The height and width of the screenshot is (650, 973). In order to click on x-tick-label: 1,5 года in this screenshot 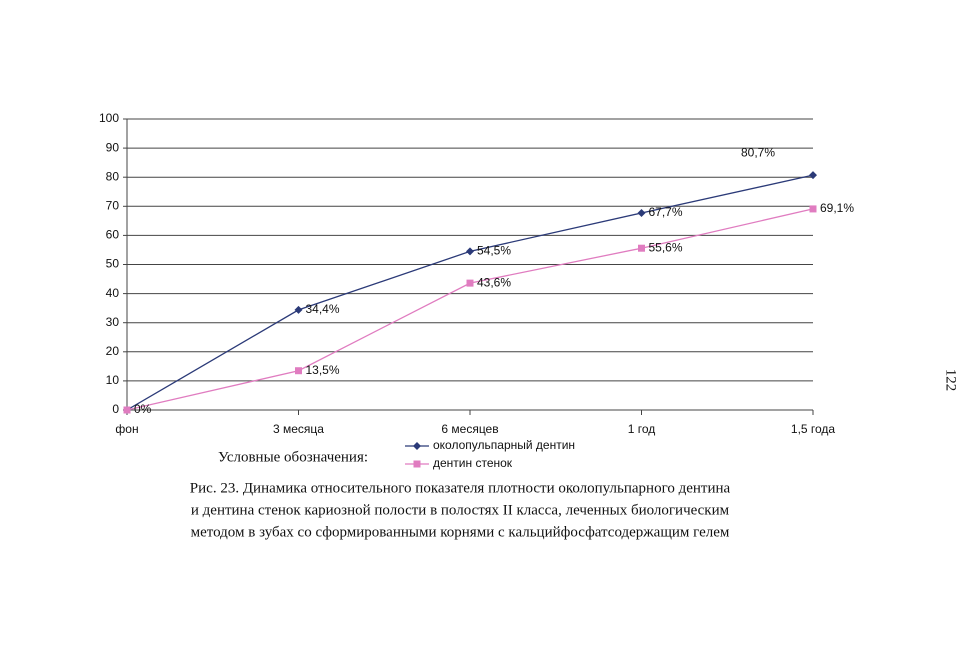, I will do `click(813, 429)`.